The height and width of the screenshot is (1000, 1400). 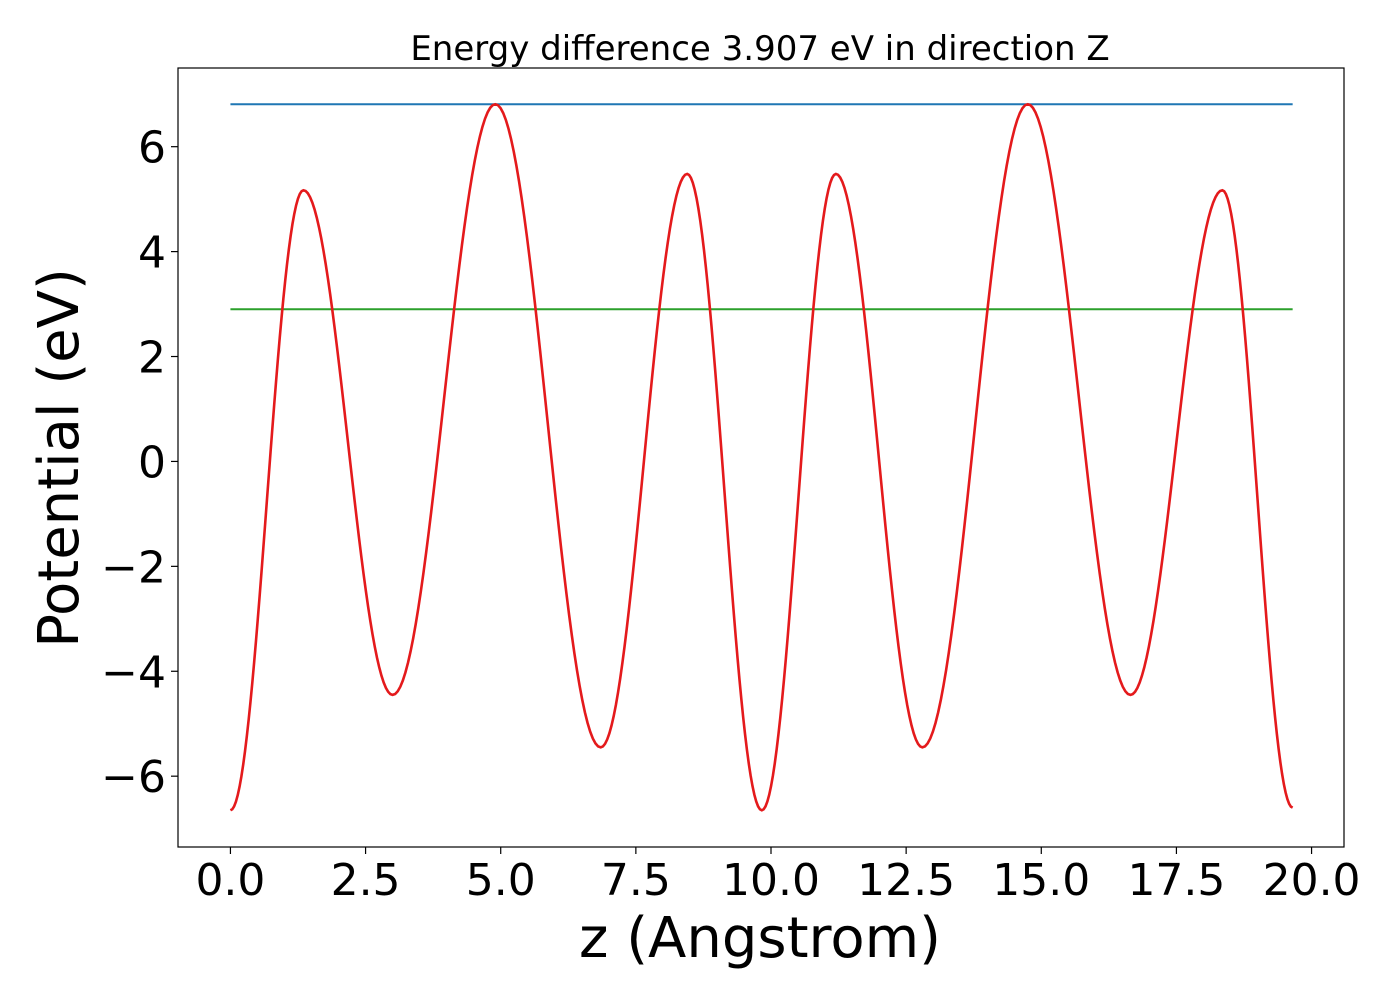 I want to click on y-tick-label: −2, so click(x=133, y=567).